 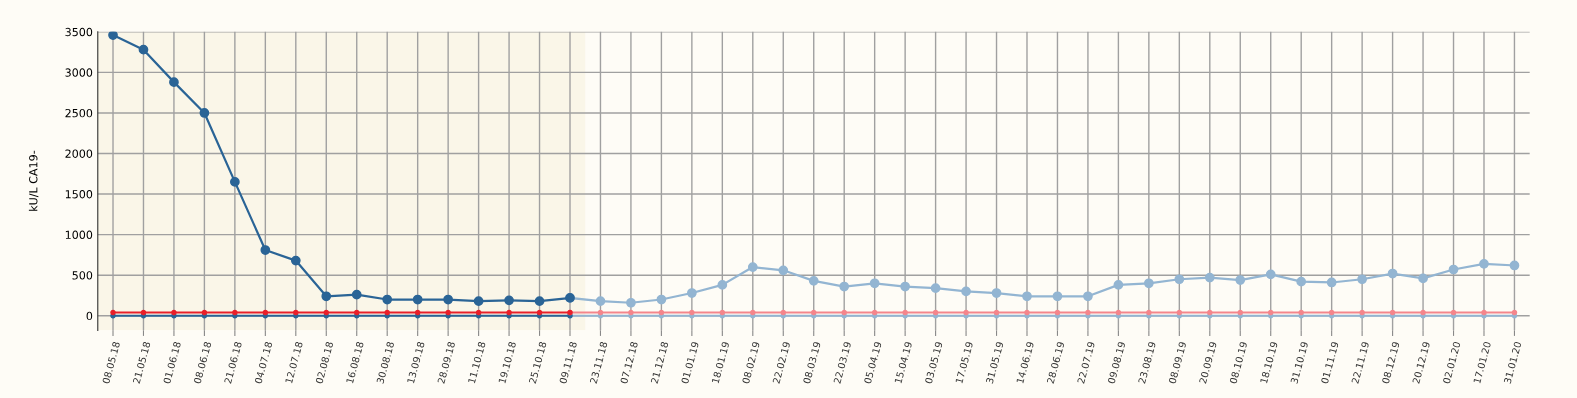 What do you see at coordinates (79, 72) in the screenshot?
I see `y-tick-label: 3000` at bounding box center [79, 72].